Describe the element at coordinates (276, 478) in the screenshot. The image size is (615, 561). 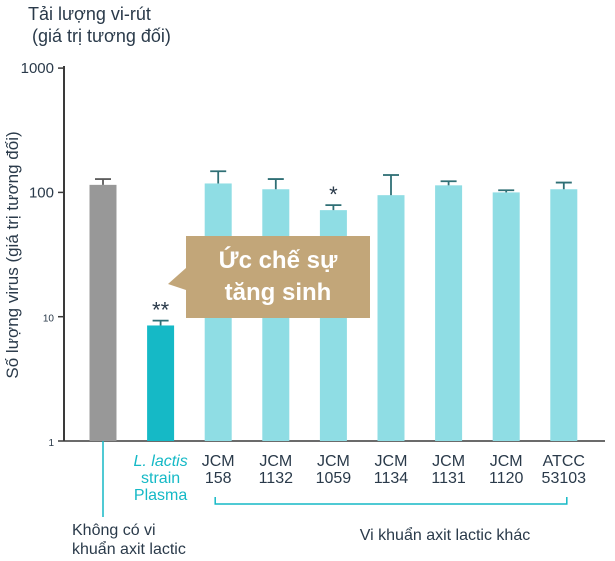
I see `x-tick-label: 1132` at that location.